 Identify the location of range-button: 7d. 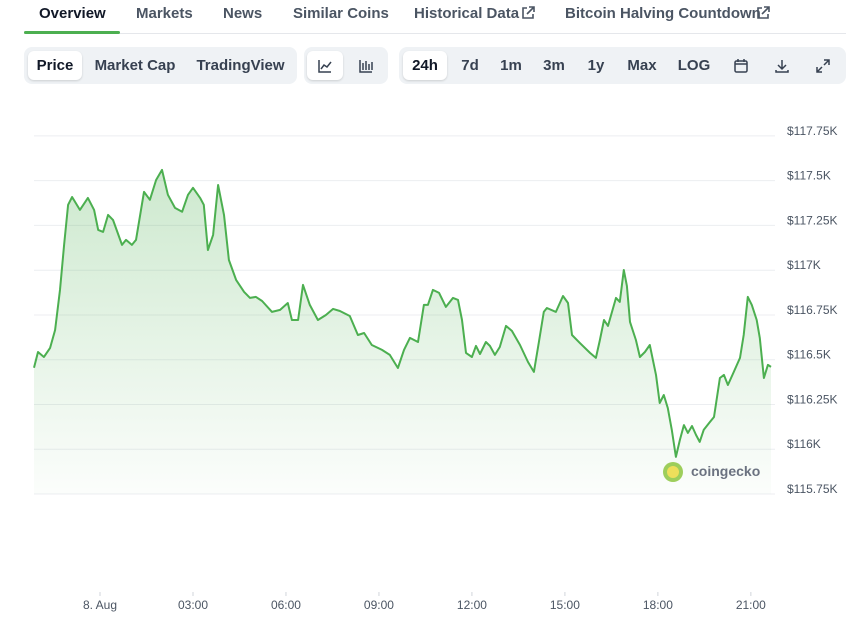
(470, 65).